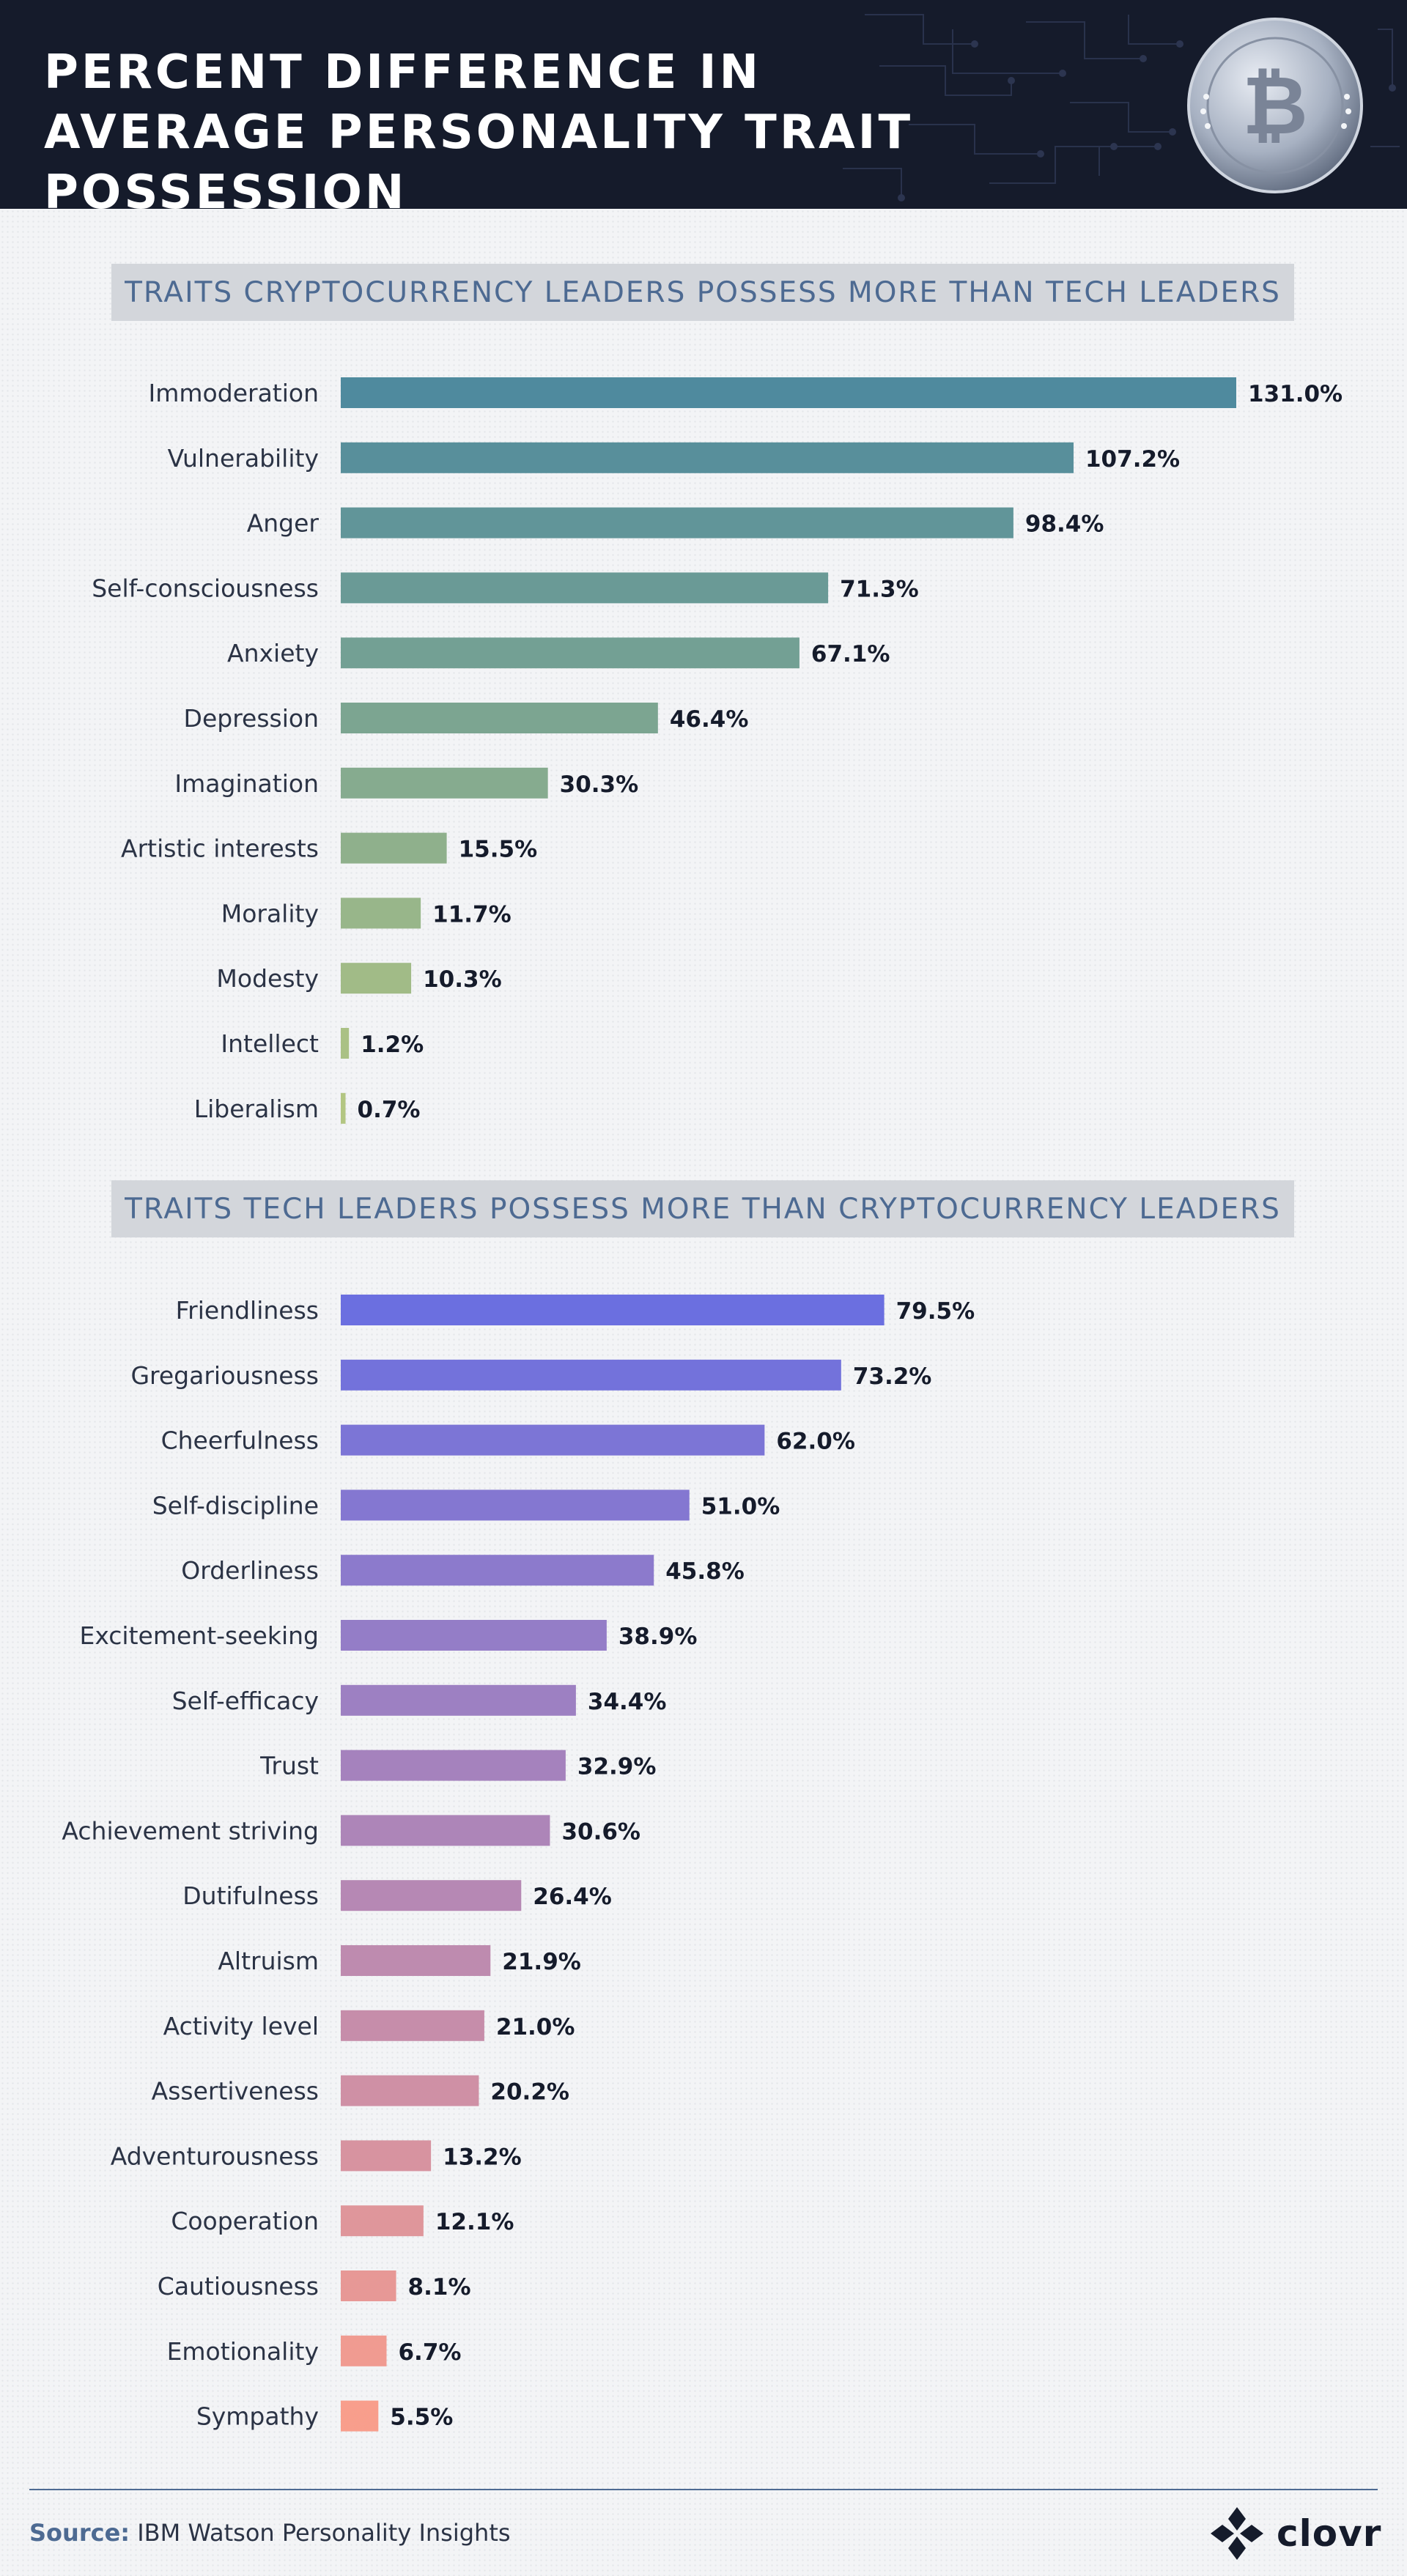 The height and width of the screenshot is (2576, 1407). I want to click on category-label: Depression, so click(251, 718).